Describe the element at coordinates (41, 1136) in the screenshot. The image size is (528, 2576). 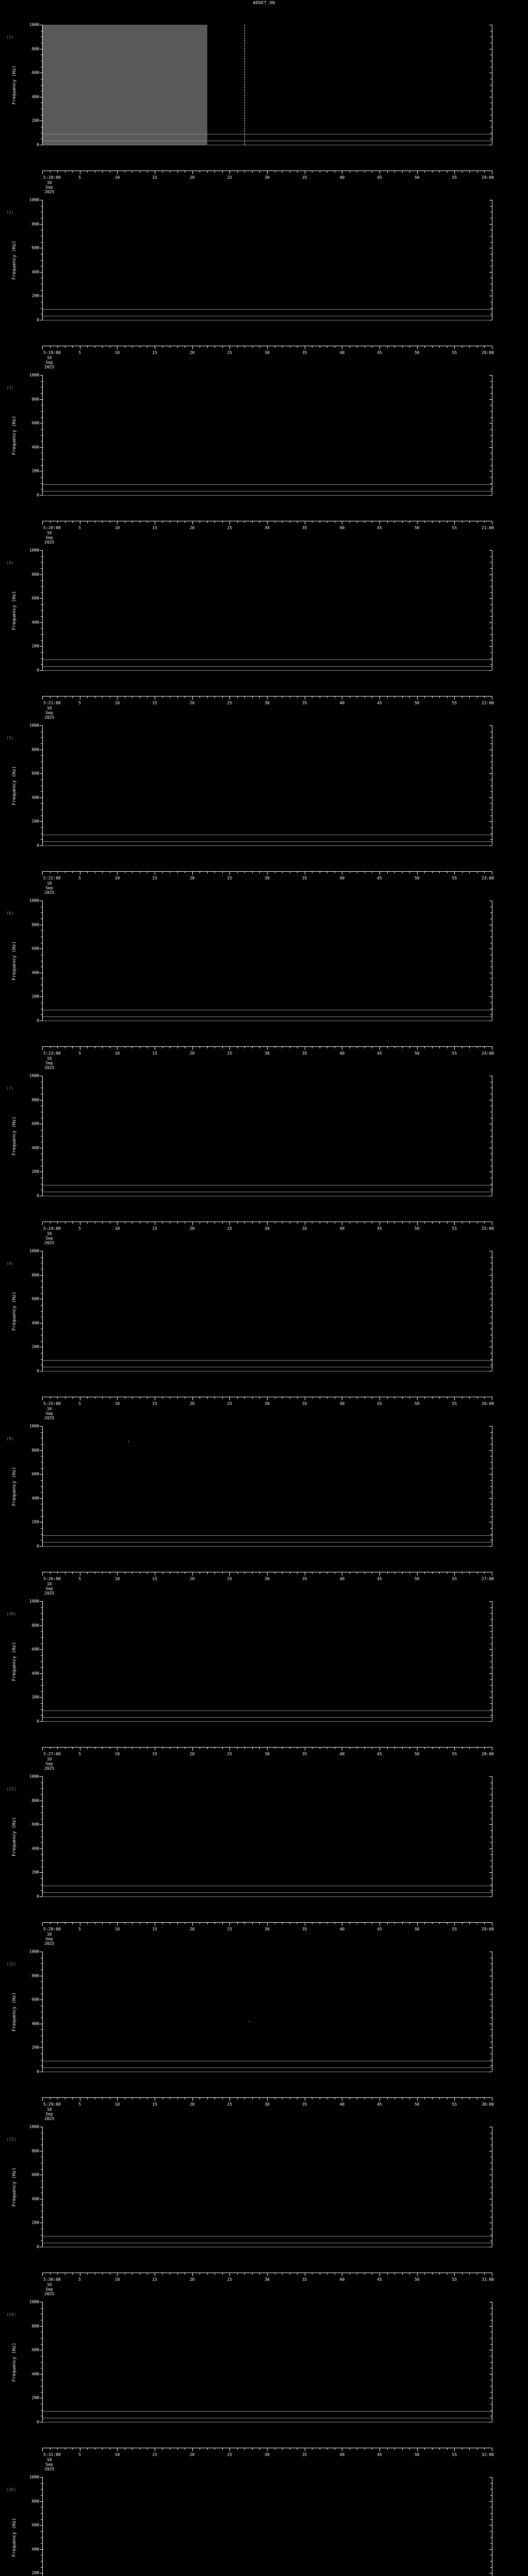
I see `y-axis` at that location.